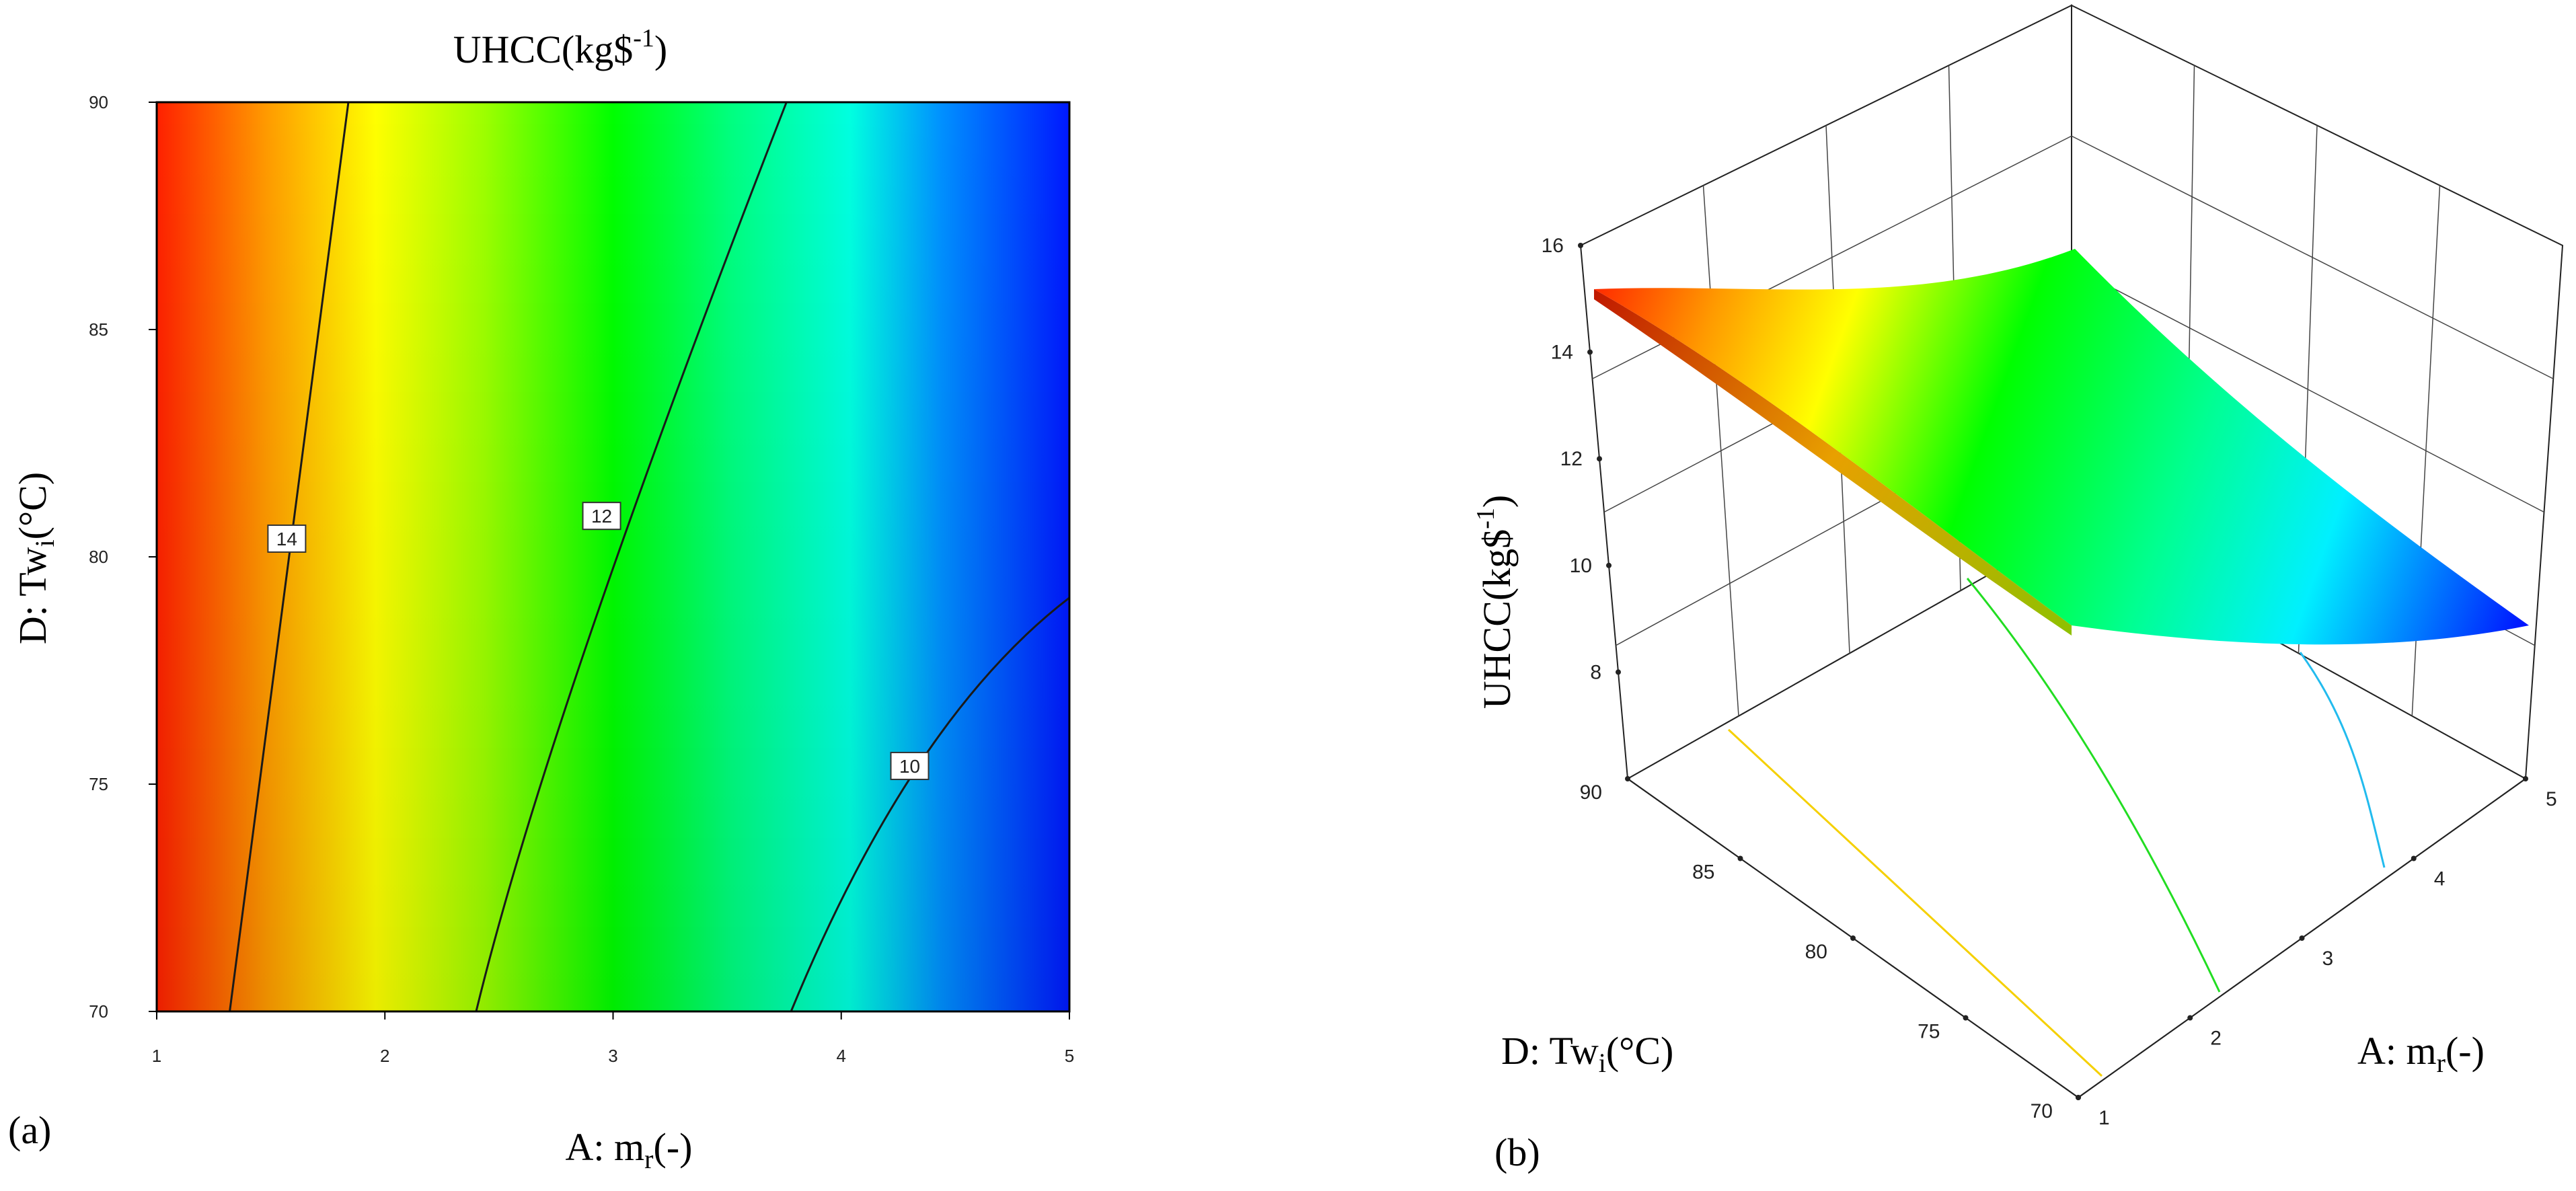  Describe the element at coordinates (2421, 1053) in the screenshot. I see `x-axis-label-3d: A: mr(-)` at that location.